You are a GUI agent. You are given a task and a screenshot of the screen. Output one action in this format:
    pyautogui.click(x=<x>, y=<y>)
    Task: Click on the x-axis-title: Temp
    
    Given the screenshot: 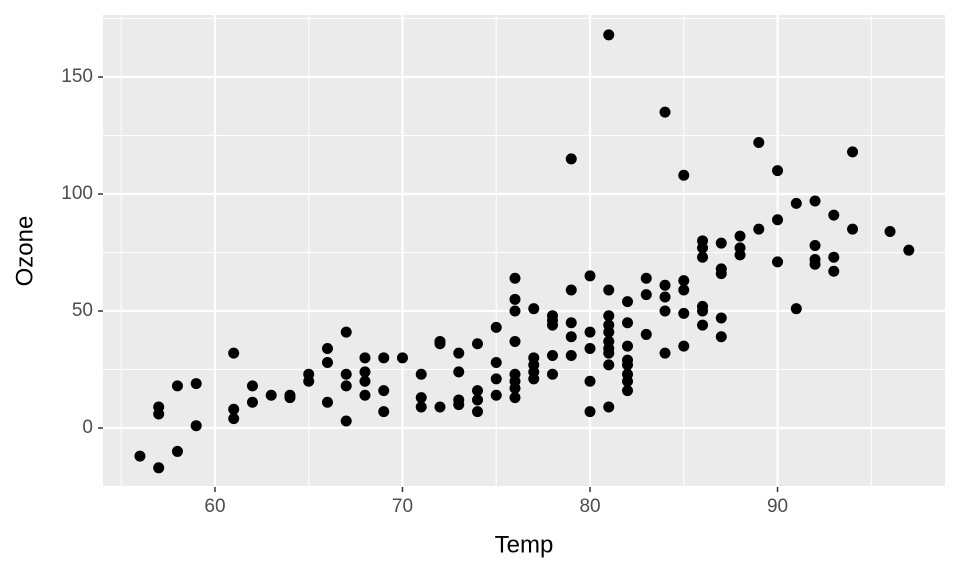 What is the action you would take?
    pyautogui.click(x=524, y=544)
    